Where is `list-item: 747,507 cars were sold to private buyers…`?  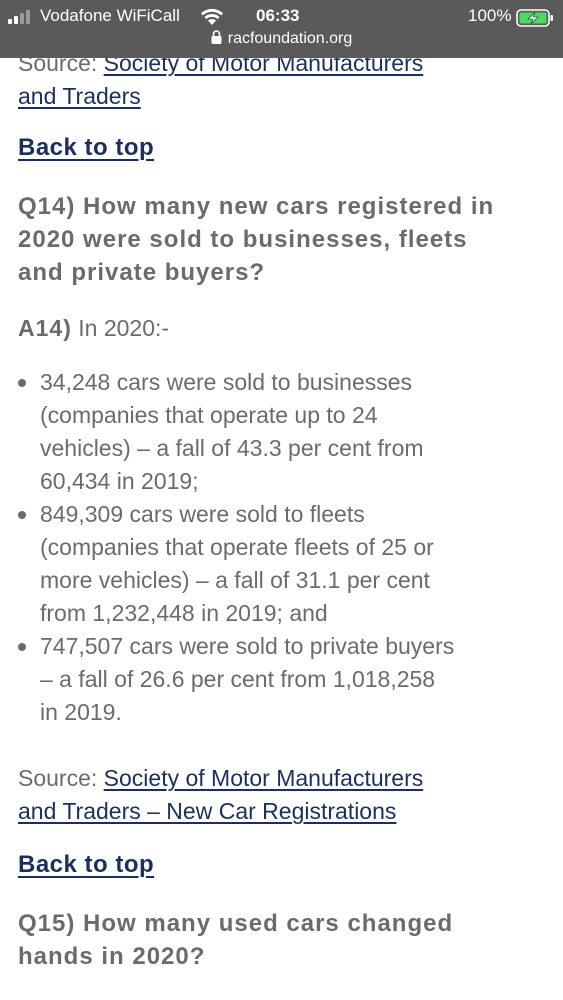 list-item: 747,507 cars were sold to private buyers… is located at coordinates (280, 679).